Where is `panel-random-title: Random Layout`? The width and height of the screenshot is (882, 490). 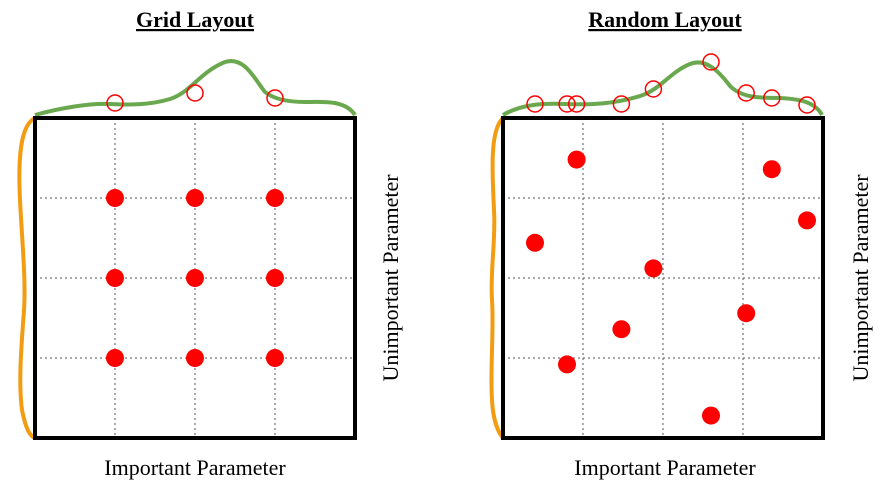 panel-random-title: Random Layout is located at coordinates (665, 19).